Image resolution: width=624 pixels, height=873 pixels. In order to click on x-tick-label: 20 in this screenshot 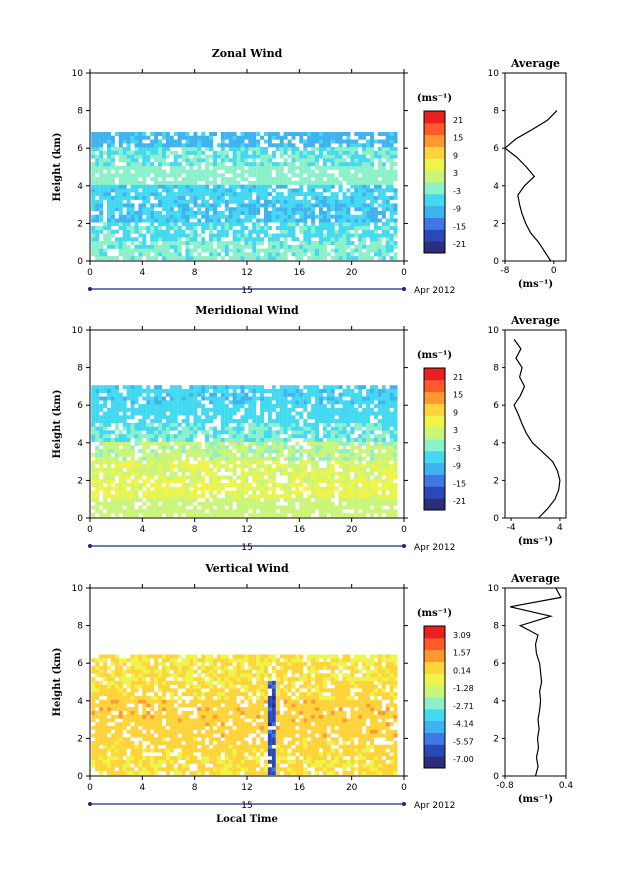, I will do `click(352, 530)`.